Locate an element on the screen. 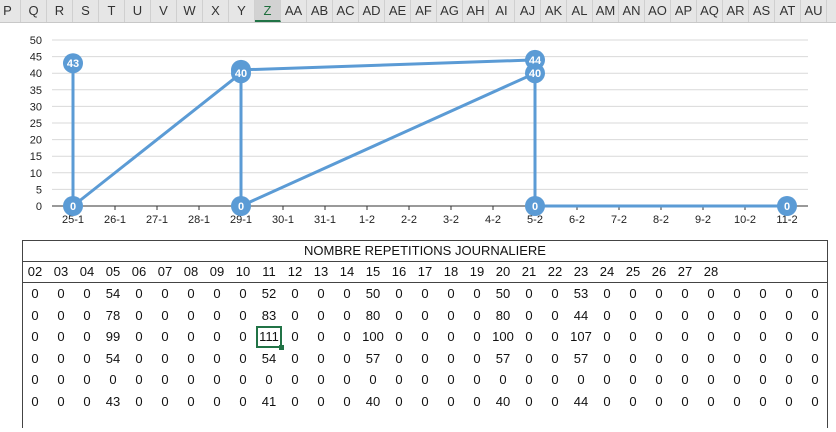  column-header-p: P is located at coordinates (10, 11).